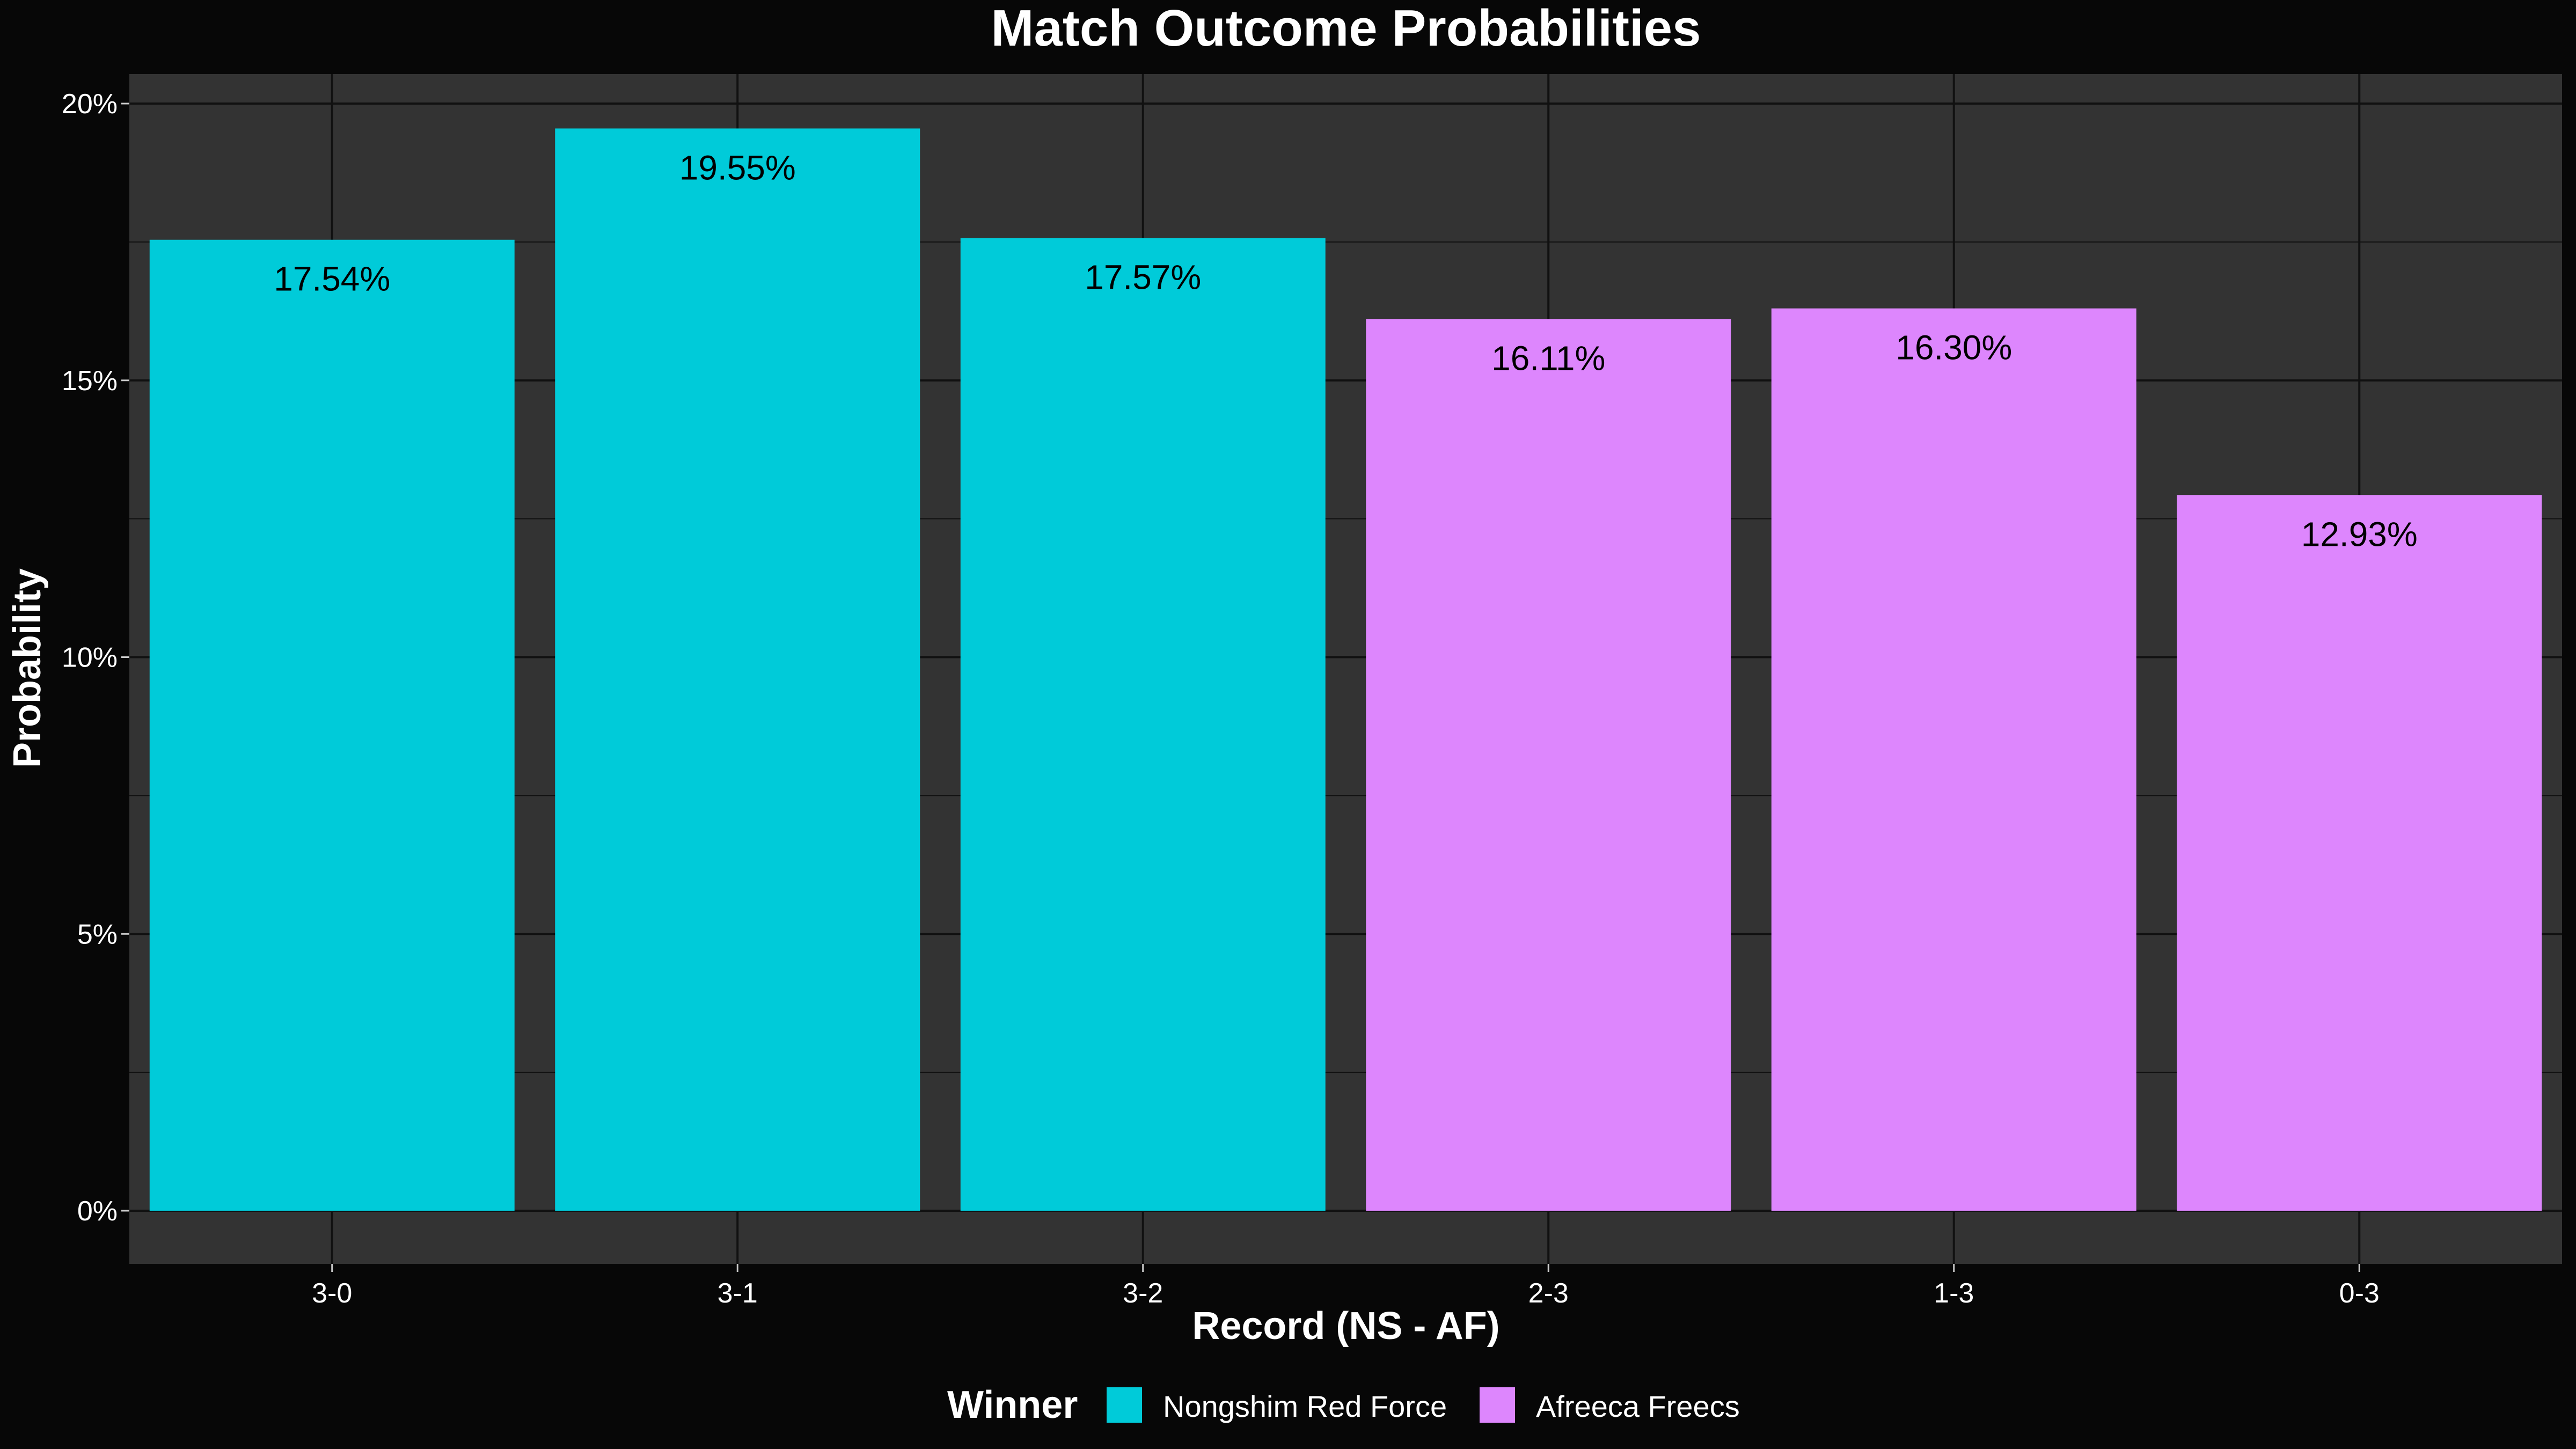 The image size is (2576, 1449). I want to click on x-tick-label: 0-3, so click(2359, 1293).